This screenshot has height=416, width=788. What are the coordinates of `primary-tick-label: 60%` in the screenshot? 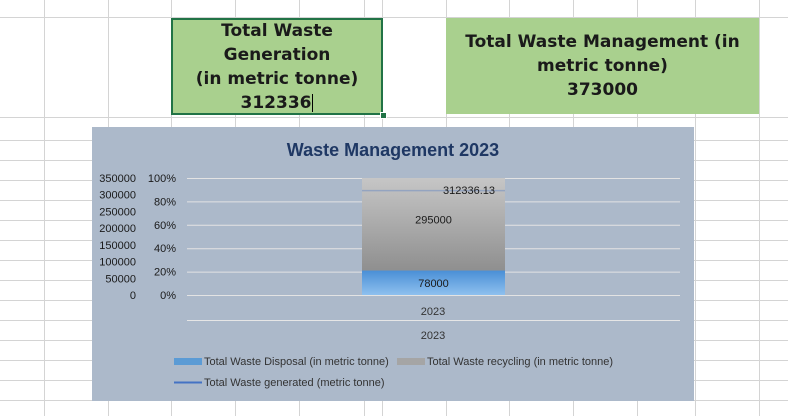 It's located at (165, 226).